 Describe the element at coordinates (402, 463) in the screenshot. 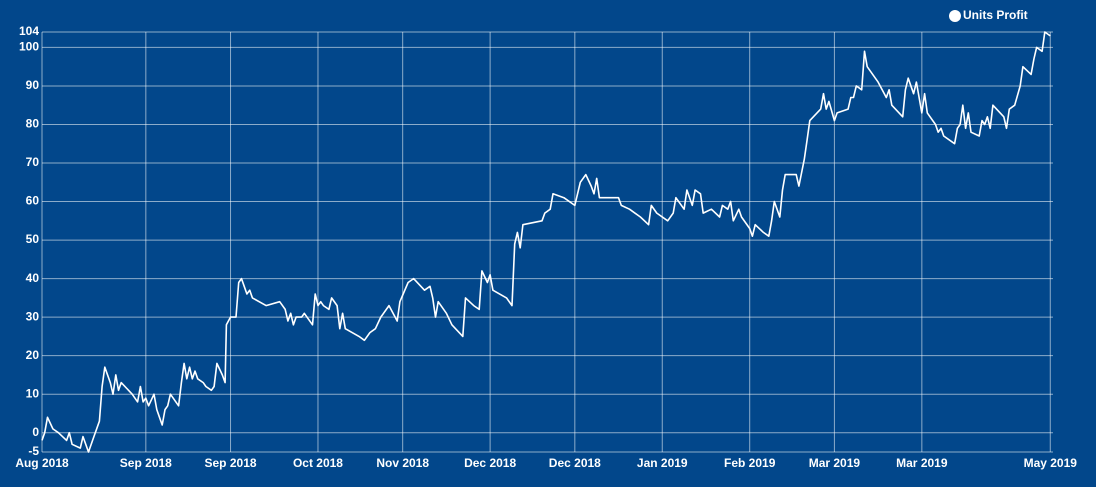

I see `x-tick-label: Nov 2018` at that location.